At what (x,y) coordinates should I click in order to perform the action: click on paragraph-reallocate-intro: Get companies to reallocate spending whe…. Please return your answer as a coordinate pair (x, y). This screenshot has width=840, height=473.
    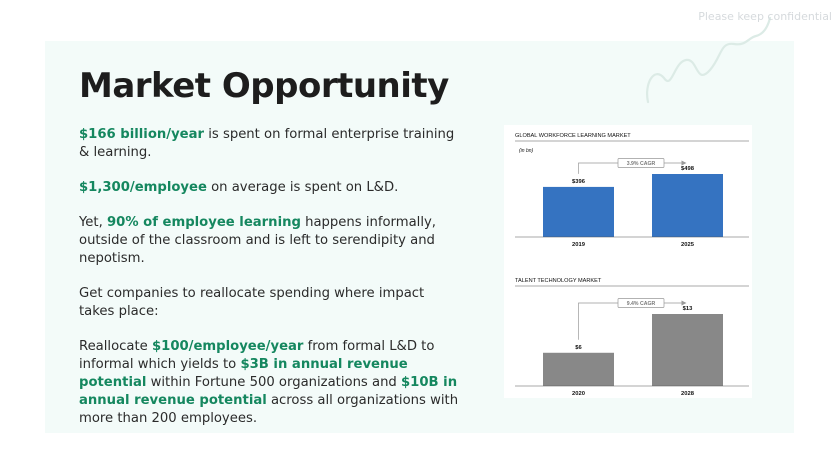
    Looking at the image, I should click on (269, 303).